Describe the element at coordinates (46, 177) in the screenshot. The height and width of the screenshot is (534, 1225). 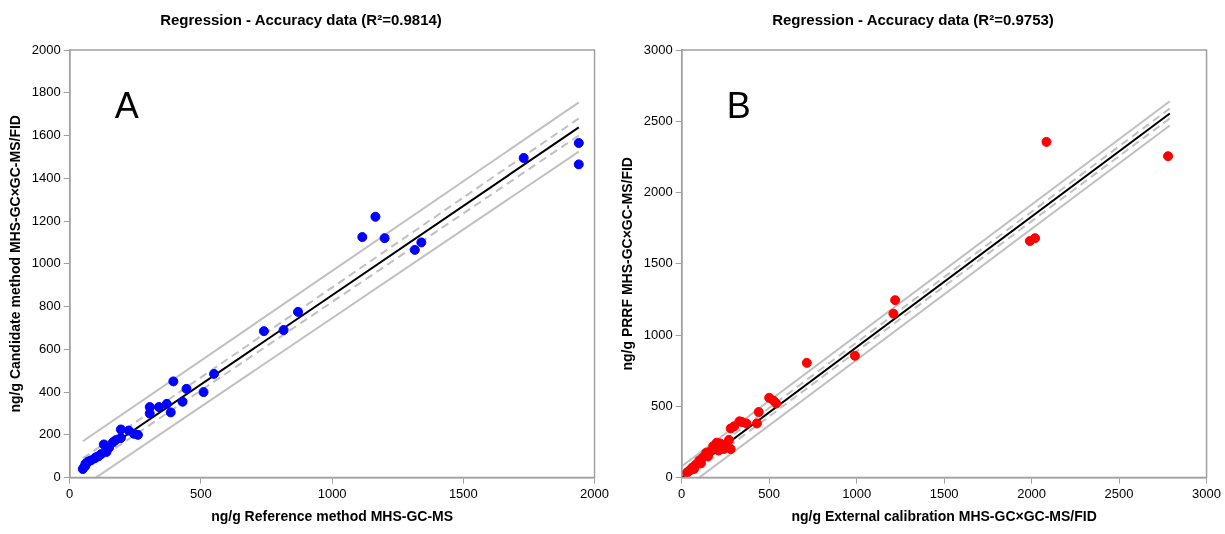
I see `y-tick-label: 1400` at that location.